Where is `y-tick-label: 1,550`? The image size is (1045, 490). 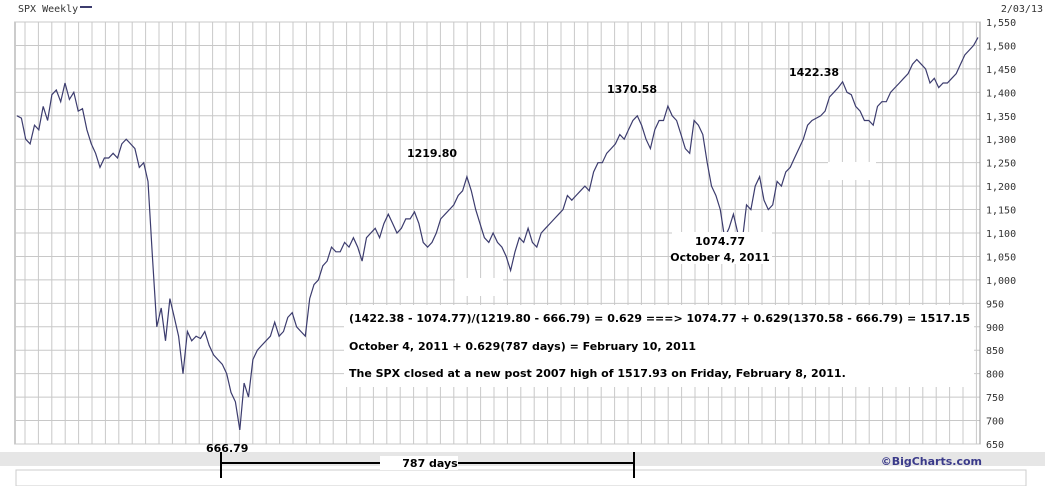 y-tick-label: 1,550 is located at coordinates (1001, 23).